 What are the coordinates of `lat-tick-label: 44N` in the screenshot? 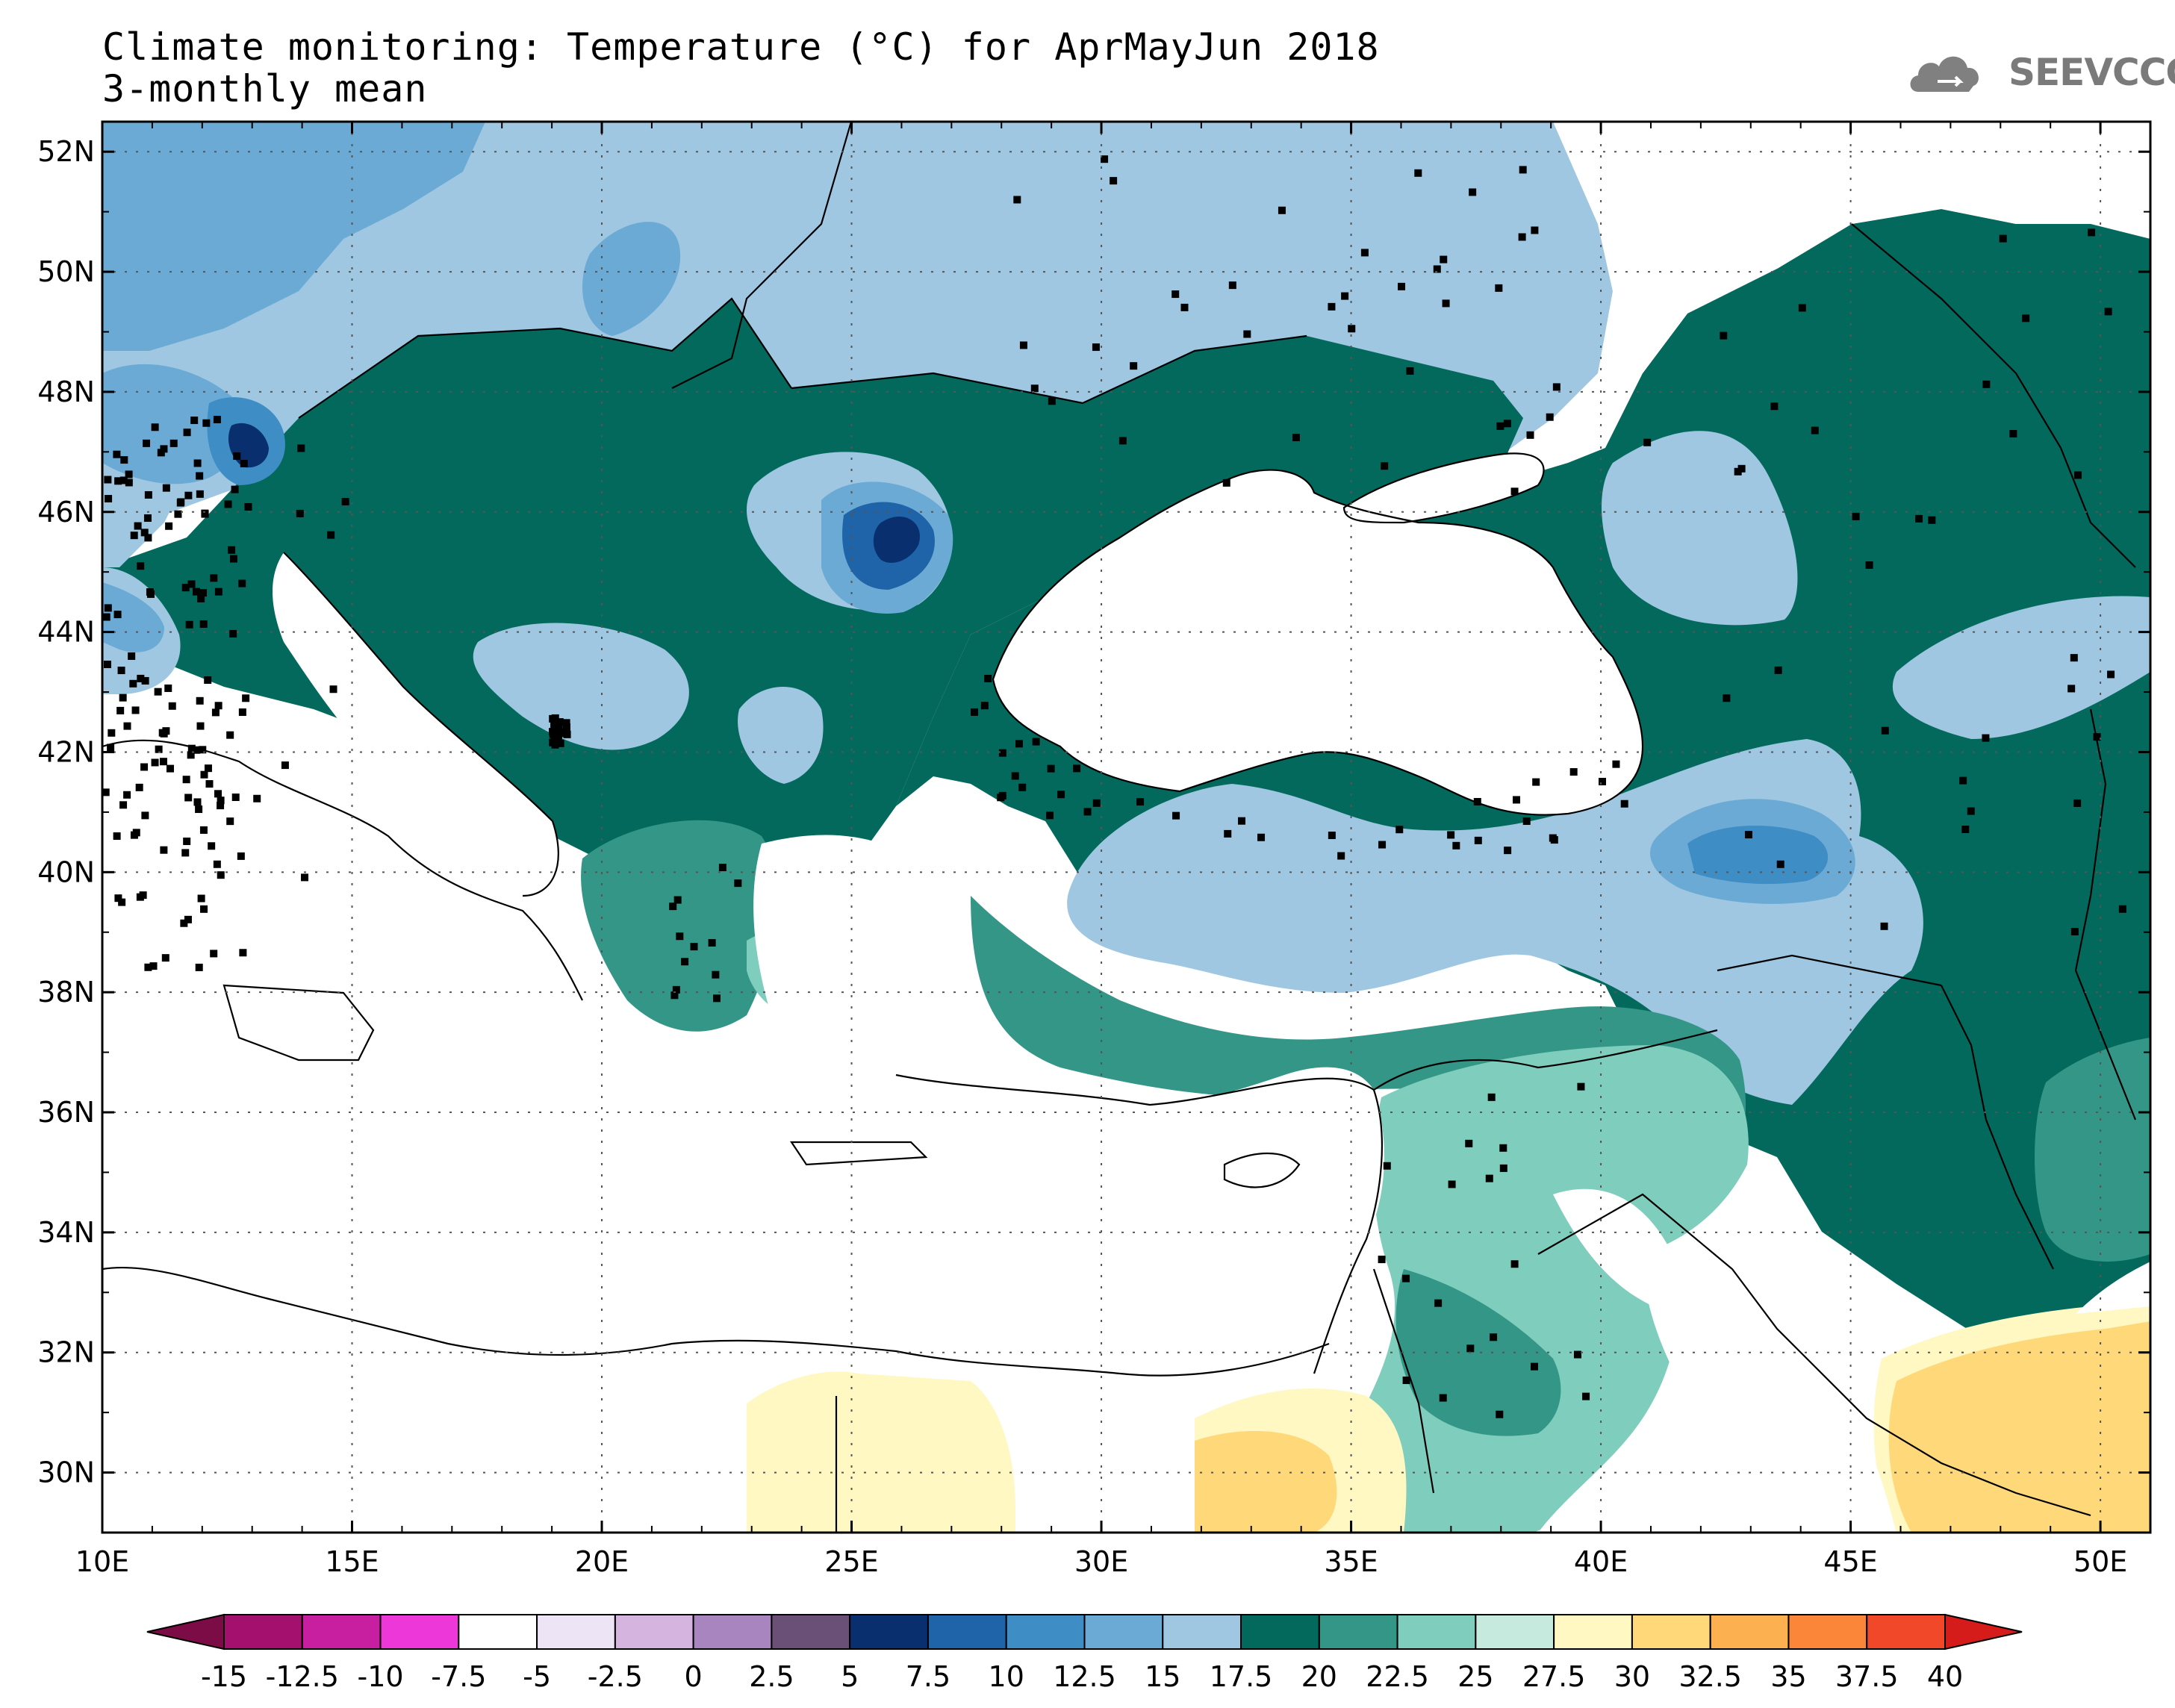 It's located at (66, 632).